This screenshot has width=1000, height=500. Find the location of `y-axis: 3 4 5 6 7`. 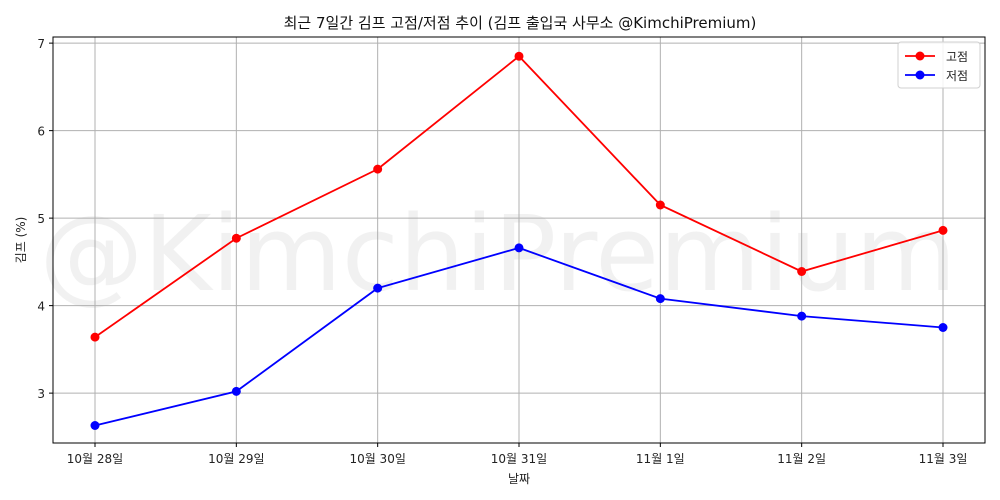

y-axis: 3 4 5 6 7 is located at coordinates (45, 219).